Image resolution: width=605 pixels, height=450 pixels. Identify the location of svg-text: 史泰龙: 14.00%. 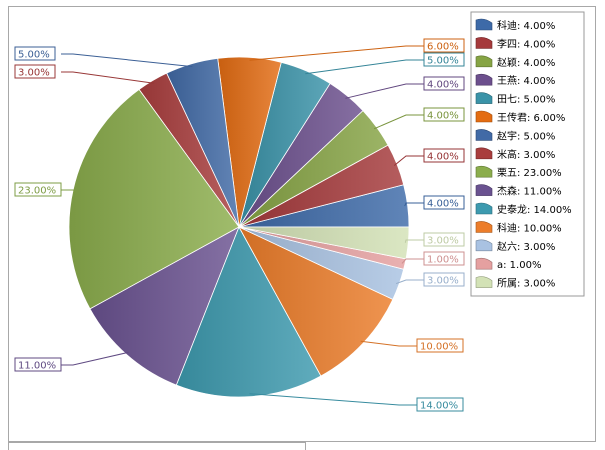
(534, 209).